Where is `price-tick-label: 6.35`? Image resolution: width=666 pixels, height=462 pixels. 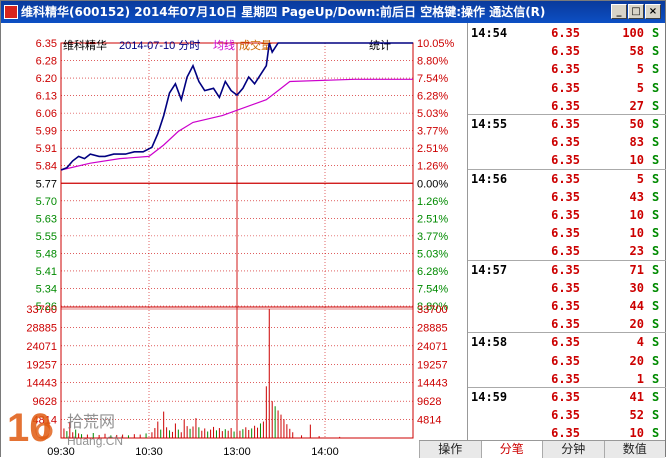
price-tick-label: 6.35 is located at coordinates (46, 44).